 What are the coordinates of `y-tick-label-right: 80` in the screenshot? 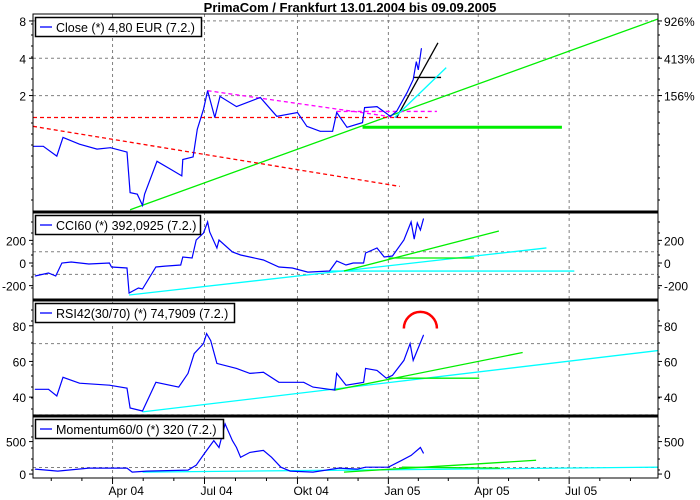 It's located at (671, 327).